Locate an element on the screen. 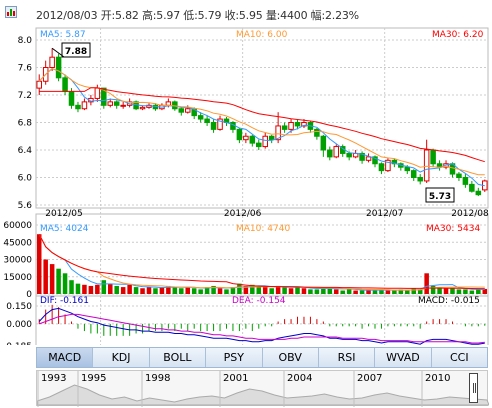 Image resolution: width=492 pixels, height=408 pixels. volume-y-tick: 15000 is located at coordinates (17, 278).